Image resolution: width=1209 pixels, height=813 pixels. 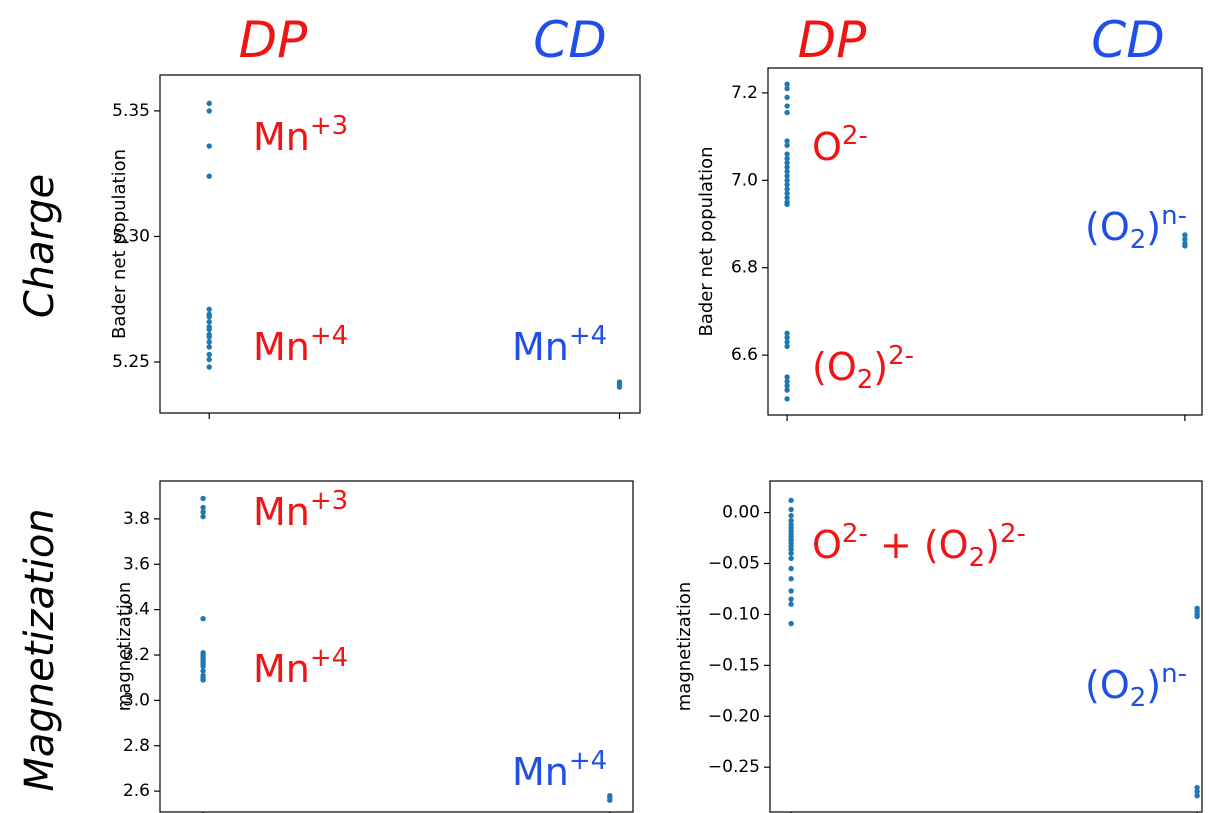 I want to click on row-label: Charge, so click(x=40, y=246).